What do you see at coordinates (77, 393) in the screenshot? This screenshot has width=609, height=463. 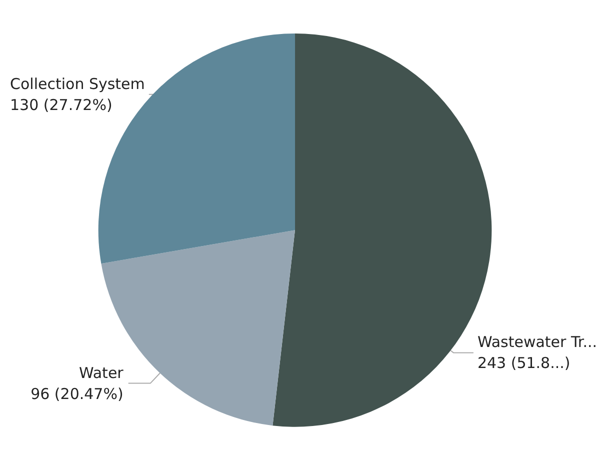 I see `data-label: 96 (20.47%)` at bounding box center [77, 393].